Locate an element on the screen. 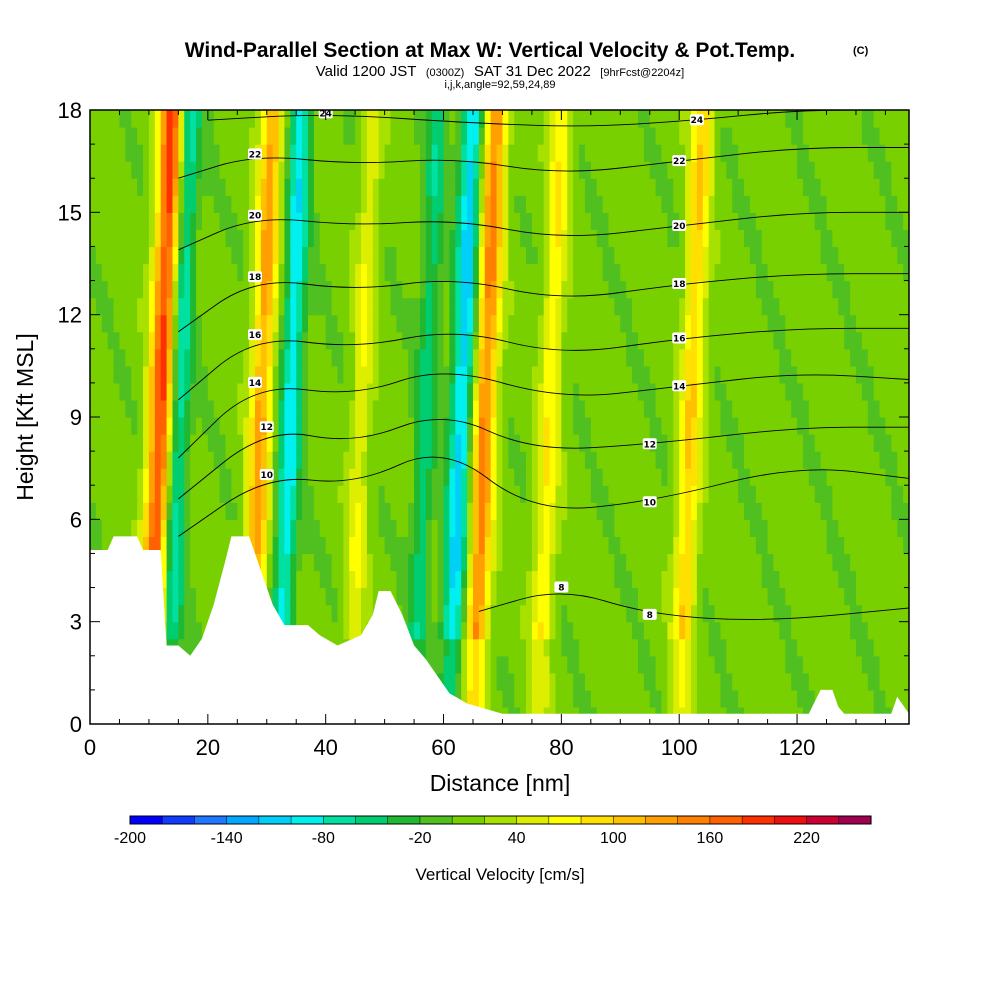  valid-prefix: Valid 1200 JST is located at coordinates (366, 71).